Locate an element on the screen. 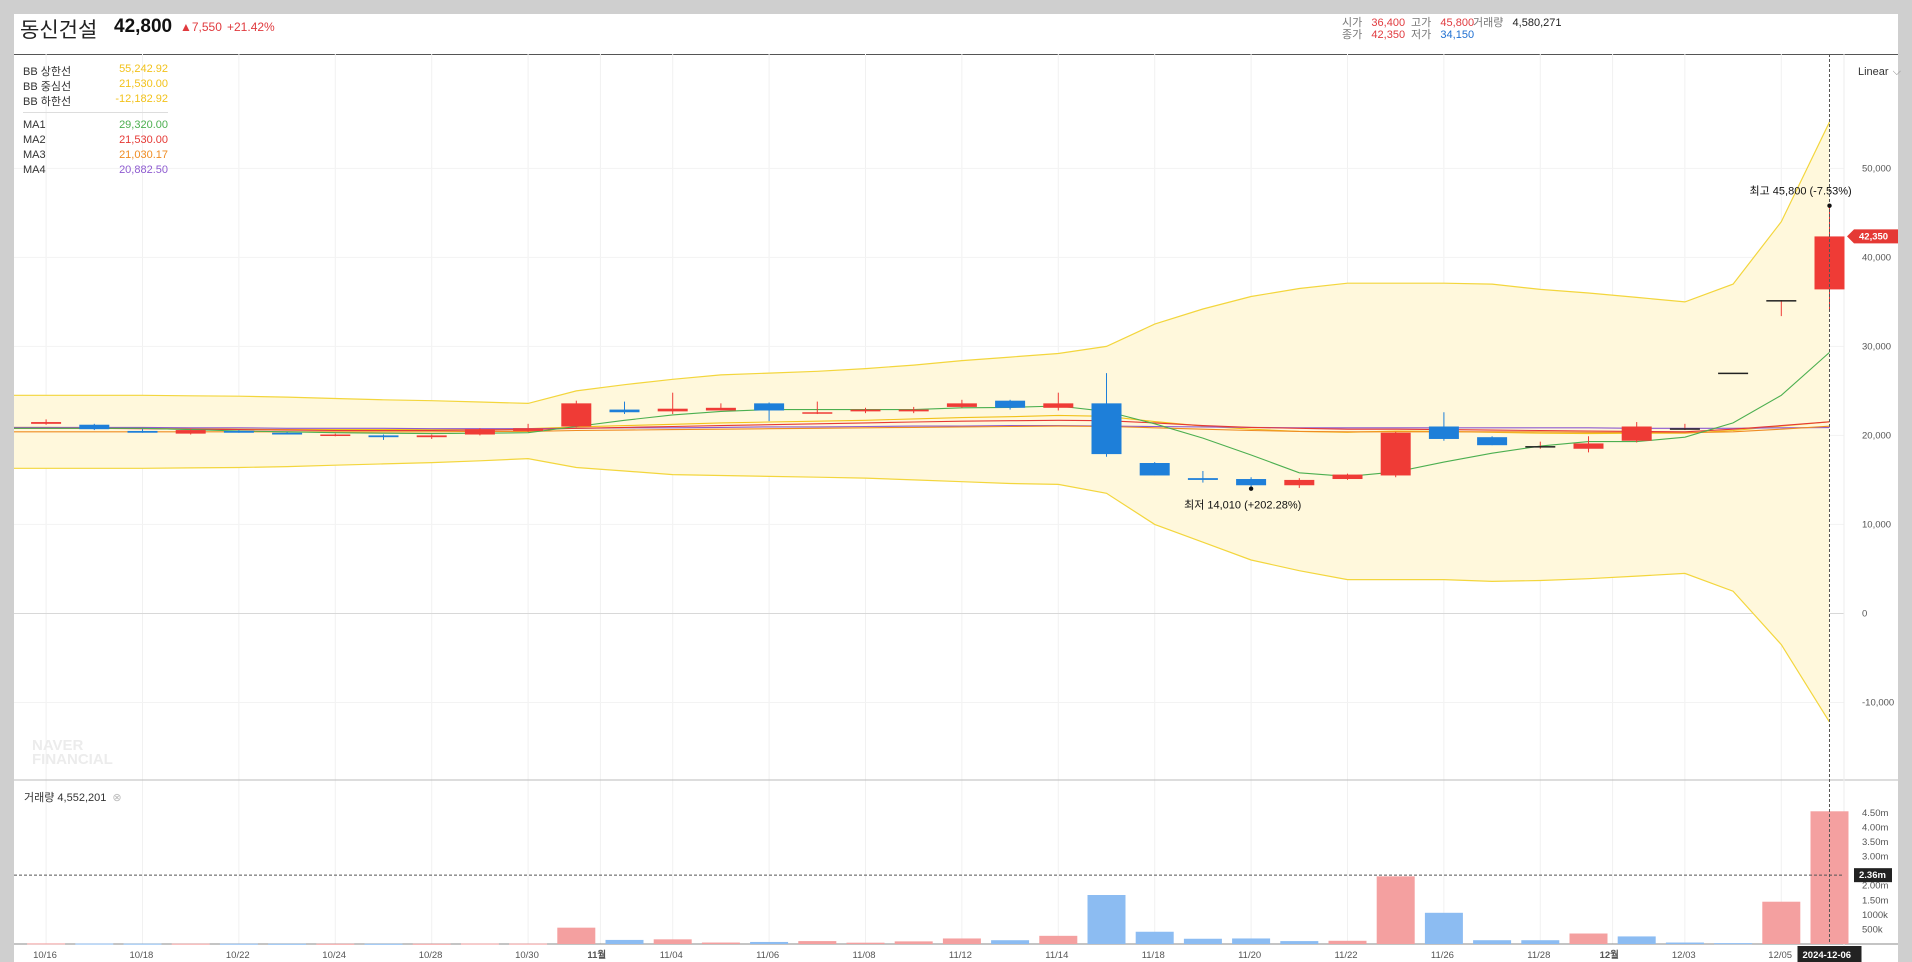  legend-ma2-value: 21,530.00 is located at coordinates (143, 140).